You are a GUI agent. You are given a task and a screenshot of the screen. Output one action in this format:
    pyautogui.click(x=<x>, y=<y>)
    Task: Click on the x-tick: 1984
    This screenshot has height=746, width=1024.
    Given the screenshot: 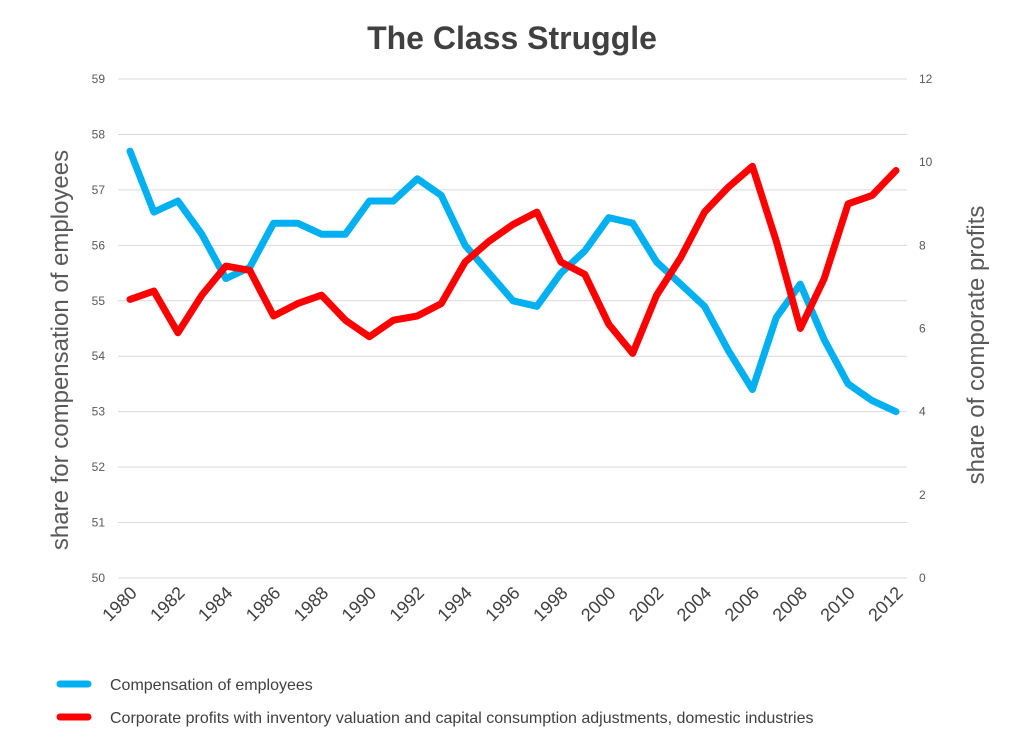 What is the action you would take?
    pyautogui.click(x=215, y=604)
    